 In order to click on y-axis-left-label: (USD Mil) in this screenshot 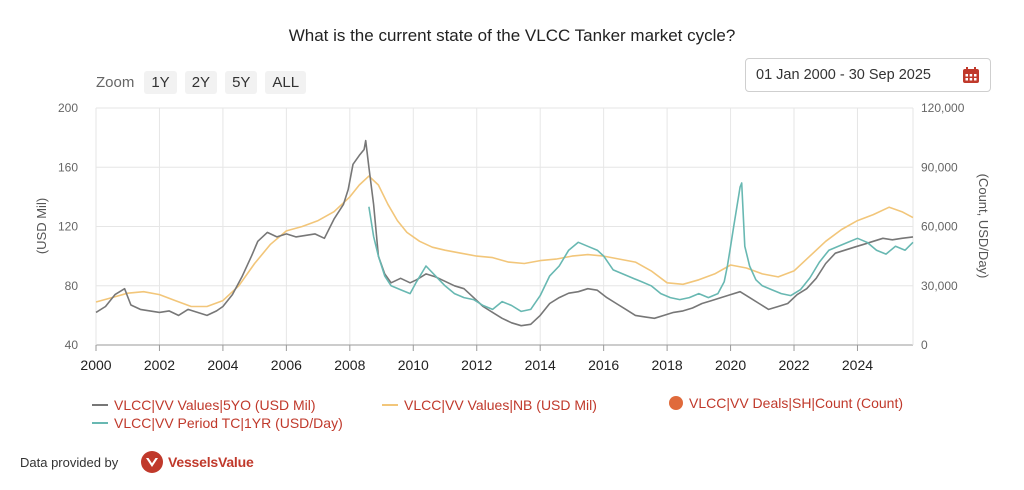, I will do `click(41, 226)`.